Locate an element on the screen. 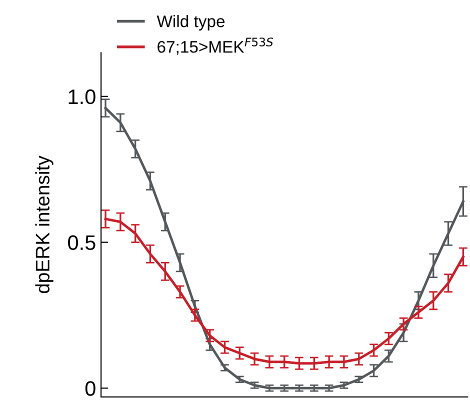  legend-label: Wild type is located at coordinates (190, 23).